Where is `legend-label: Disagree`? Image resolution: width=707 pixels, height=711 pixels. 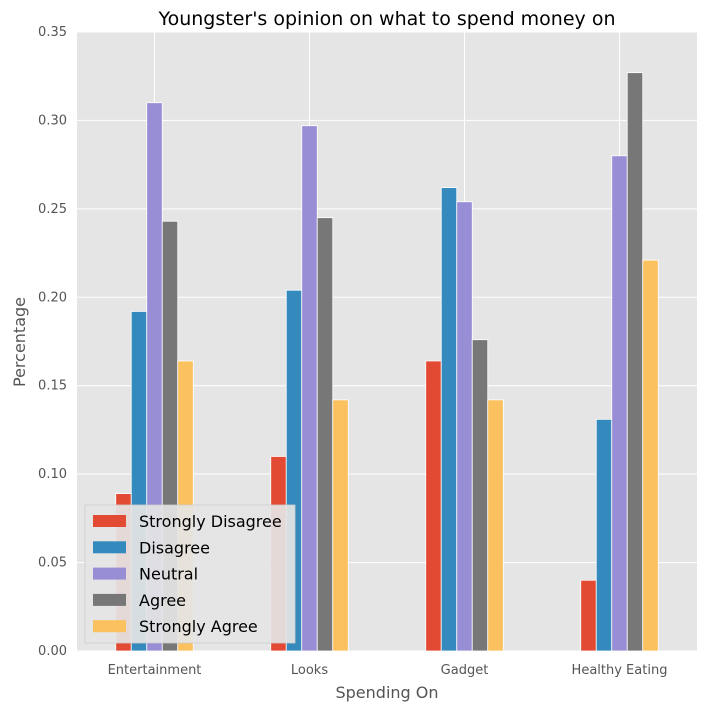
legend-label: Disagree is located at coordinates (174, 547).